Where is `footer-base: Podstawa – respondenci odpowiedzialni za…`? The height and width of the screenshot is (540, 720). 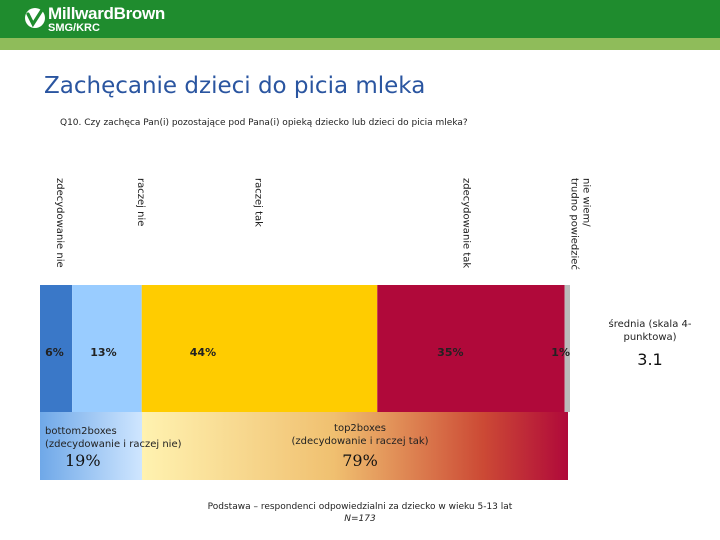
footer-base: Podstawa – respondenci odpowiedzialni za… is located at coordinates (360, 507).